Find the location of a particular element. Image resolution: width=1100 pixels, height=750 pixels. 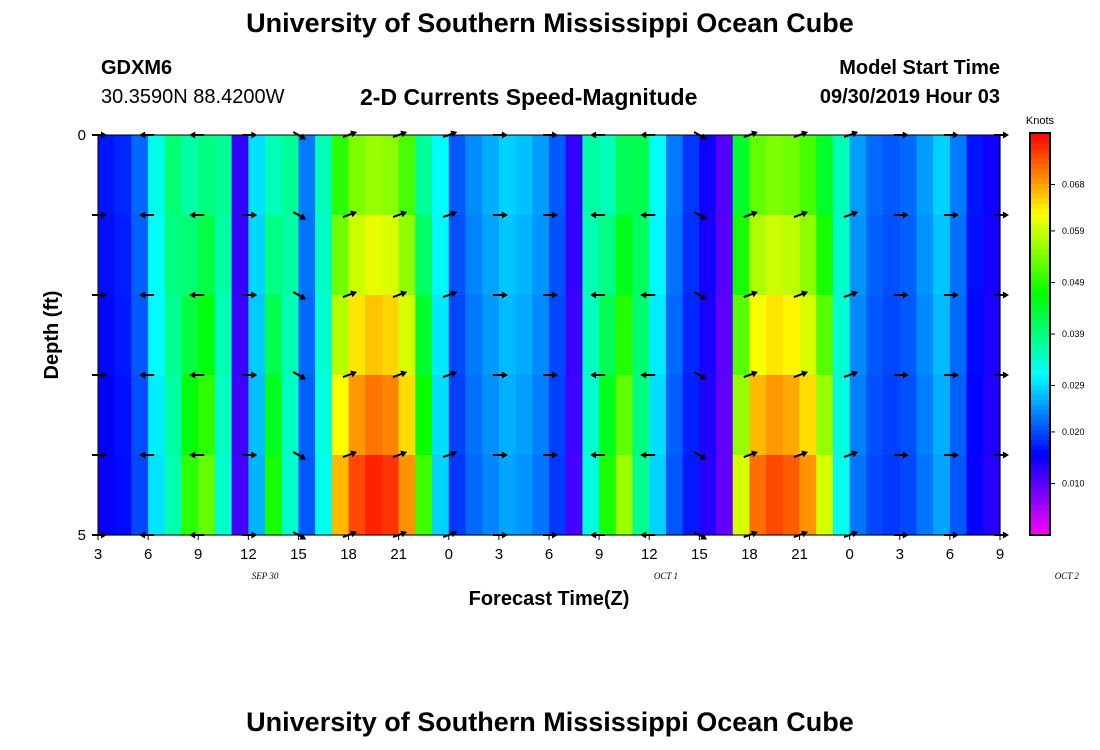

colorbar-tick-label: 0.029 is located at coordinates (1073, 386).